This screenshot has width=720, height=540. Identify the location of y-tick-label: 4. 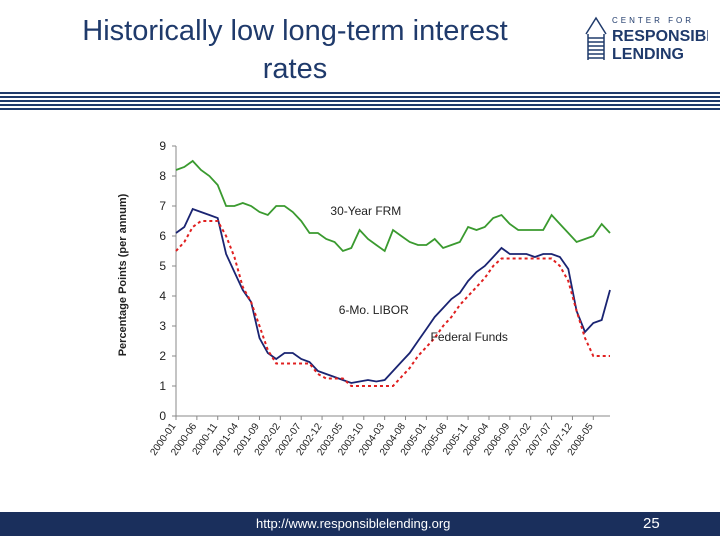
(162, 296).